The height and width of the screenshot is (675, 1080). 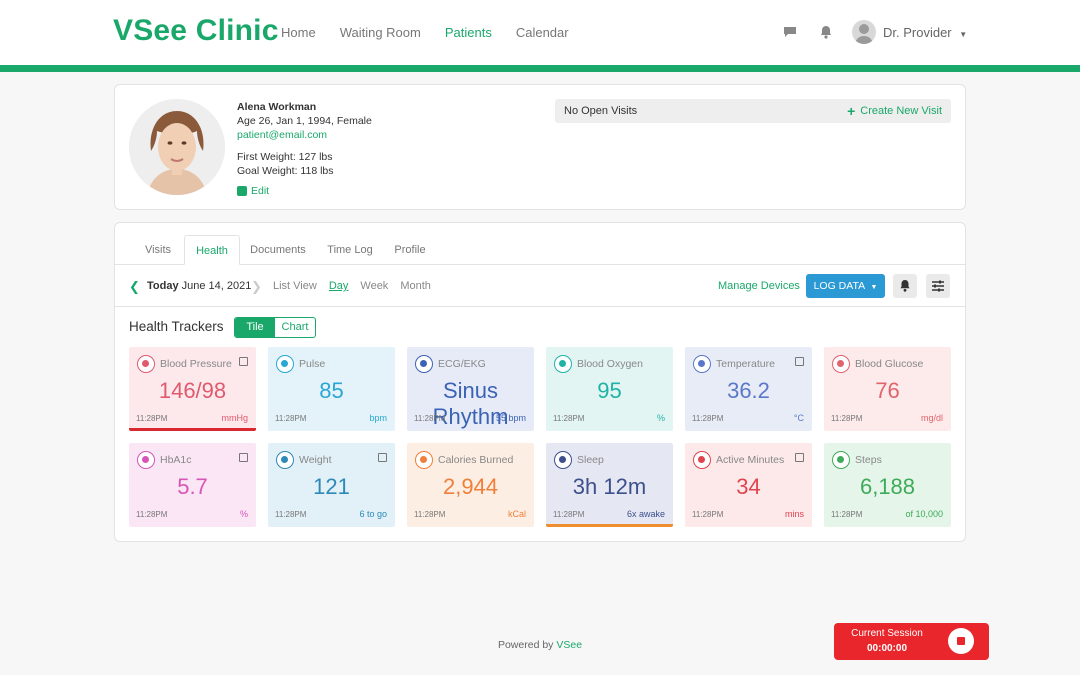 I want to click on plus-icon: +, so click(x=851, y=110).